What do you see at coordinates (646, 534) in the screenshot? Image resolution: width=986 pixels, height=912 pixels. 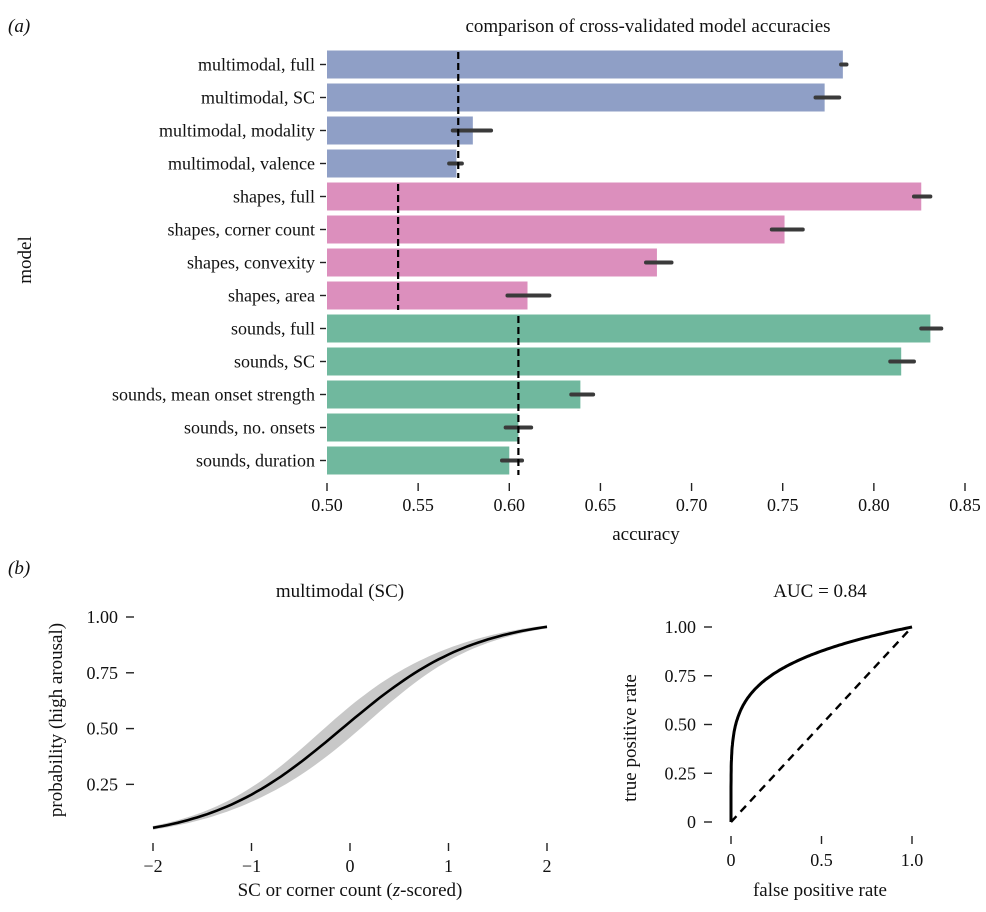 I see `chart-a-xlabel: accuracy` at bounding box center [646, 534].